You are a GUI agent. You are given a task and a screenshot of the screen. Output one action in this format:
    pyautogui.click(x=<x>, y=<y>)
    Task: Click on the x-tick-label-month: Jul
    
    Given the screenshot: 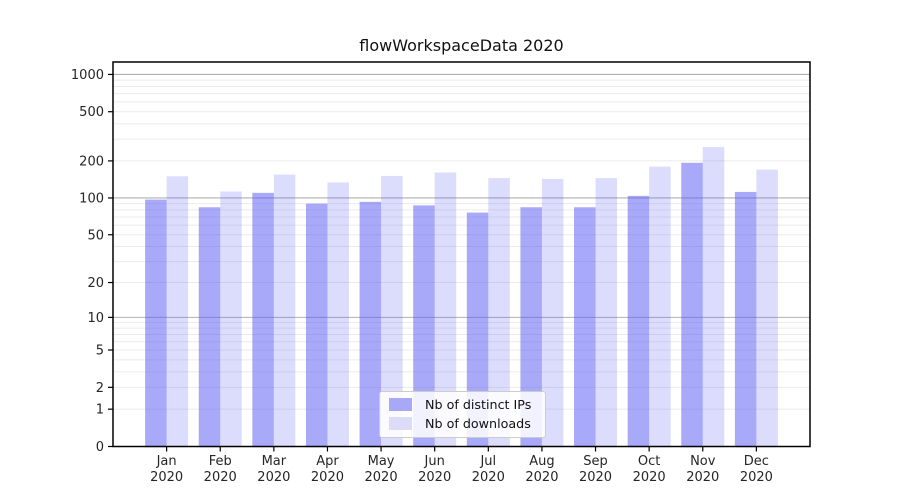 What is the action you would take?
    pyautogui.click(x=487, y=461)
    